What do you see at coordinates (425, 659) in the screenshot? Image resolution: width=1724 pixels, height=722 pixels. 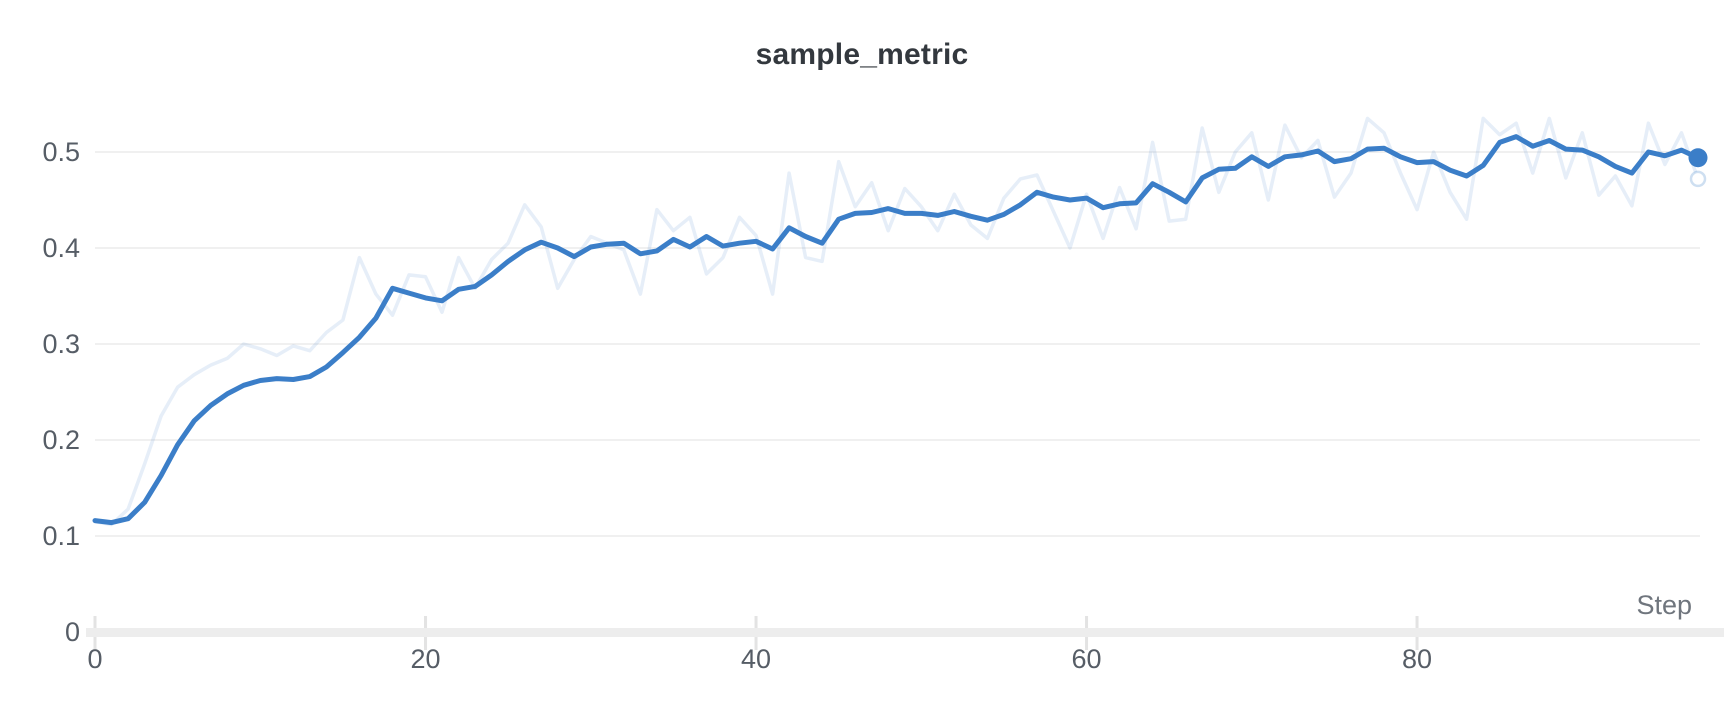 I see `x-axis-tick-label: 20` at bounding box center [425, 659].